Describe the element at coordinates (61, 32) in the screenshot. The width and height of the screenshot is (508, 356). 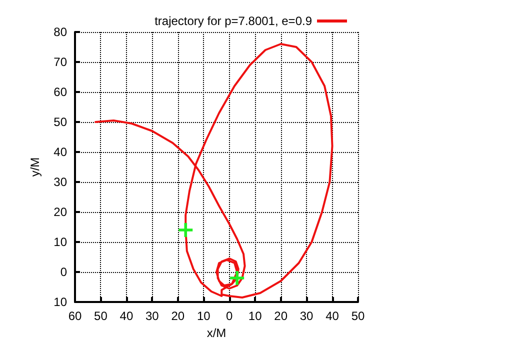
I see `y-tick-label: 80` at that location.